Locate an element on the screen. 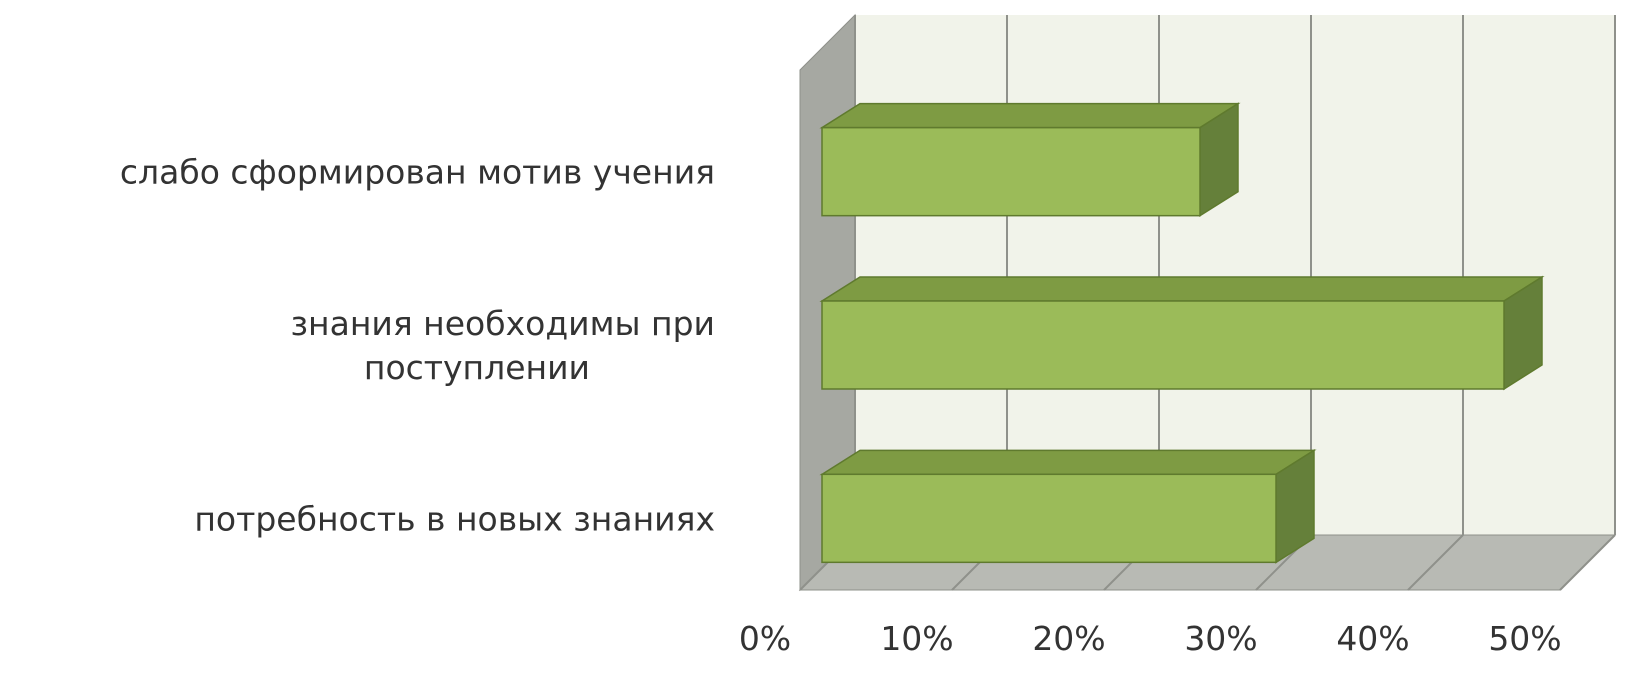  x-tick-label: 50% is located at coordinates (1524, 638).